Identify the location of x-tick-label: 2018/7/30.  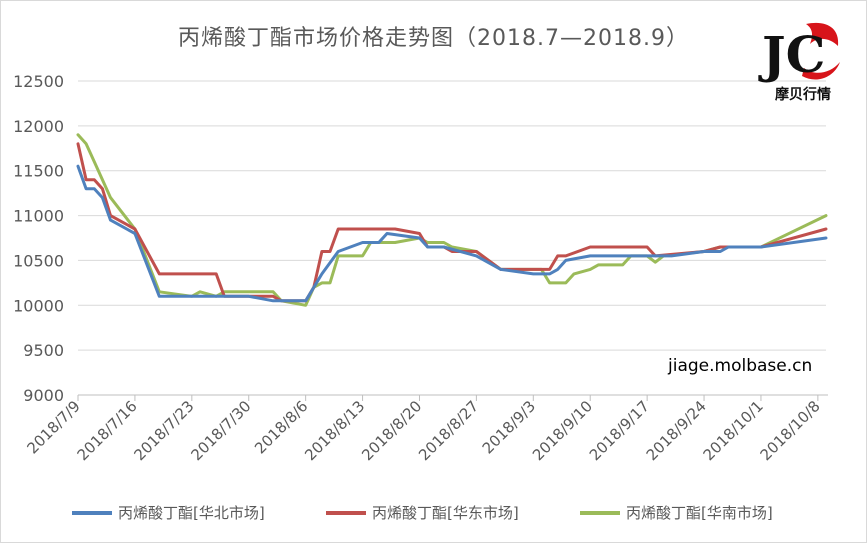
(220, 430).